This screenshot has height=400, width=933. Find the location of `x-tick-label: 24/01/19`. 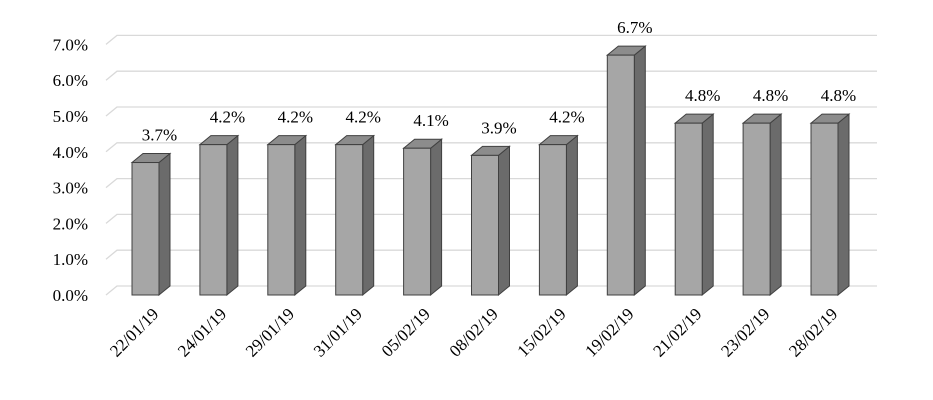

x-tick-label: 24/01/19 is located at coordinates (202, 332).